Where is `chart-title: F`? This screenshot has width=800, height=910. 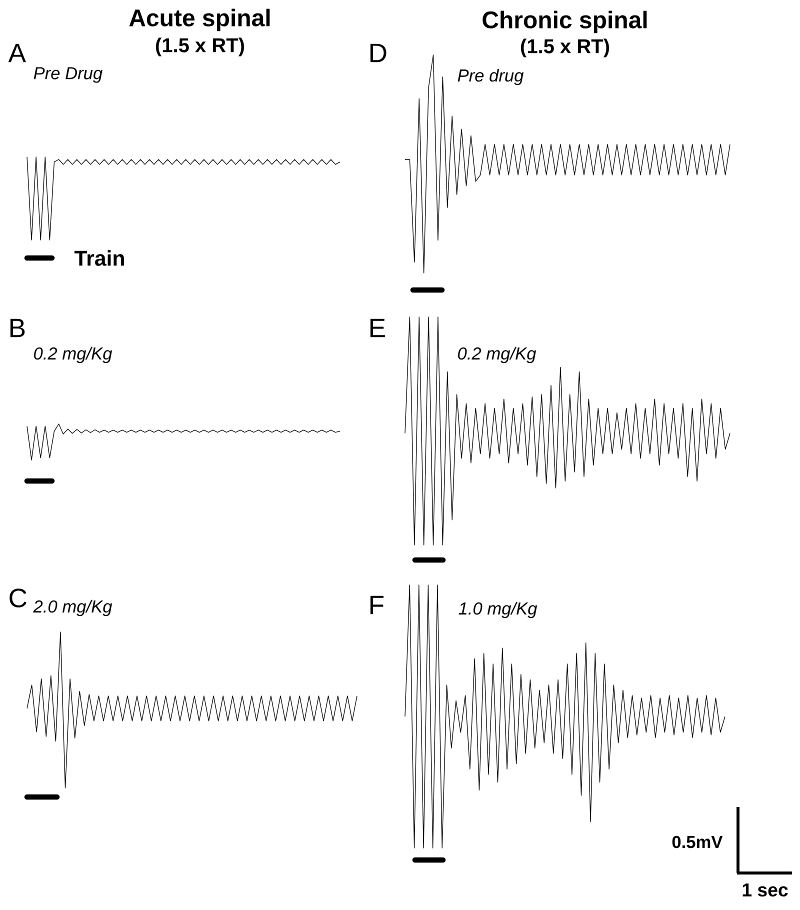
chart-title: F is located at coordinates (377, 605).